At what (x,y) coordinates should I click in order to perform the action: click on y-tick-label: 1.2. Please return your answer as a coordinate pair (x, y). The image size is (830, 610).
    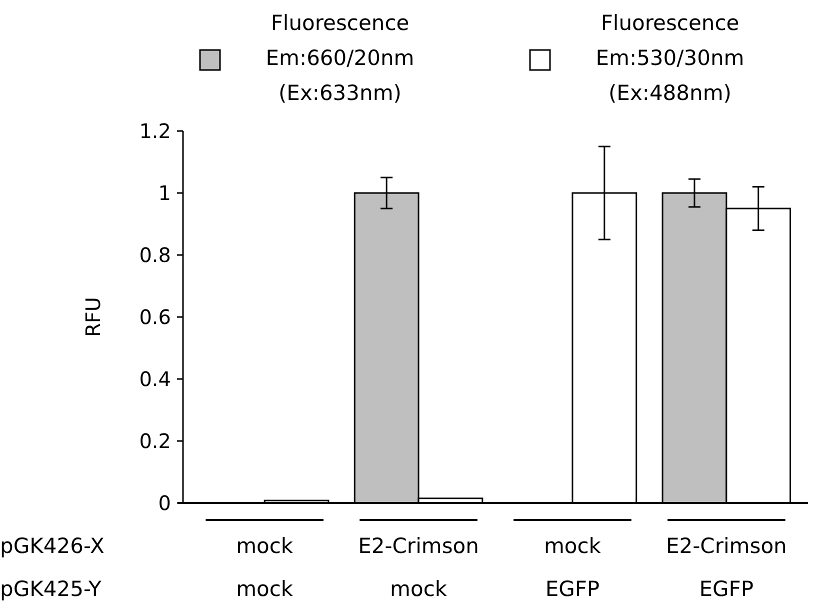
    Looking at the image, I should click on (155, 131).